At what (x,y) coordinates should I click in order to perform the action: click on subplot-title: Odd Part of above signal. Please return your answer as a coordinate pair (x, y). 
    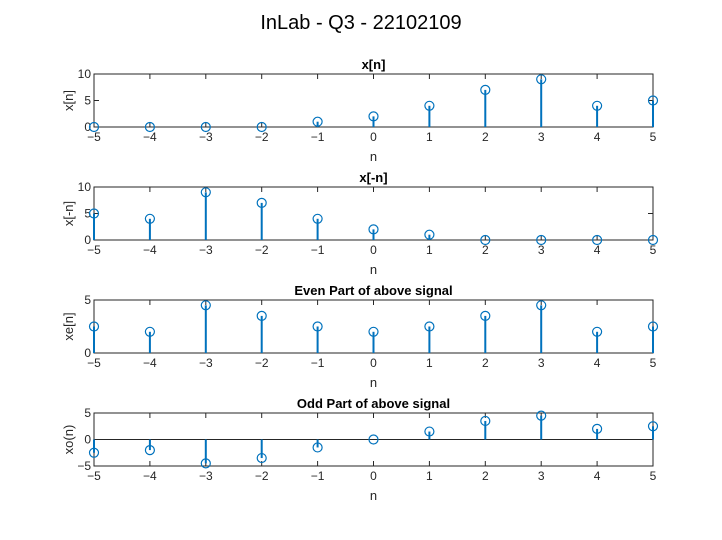
    Looking at the image, I should click on (373, 403).